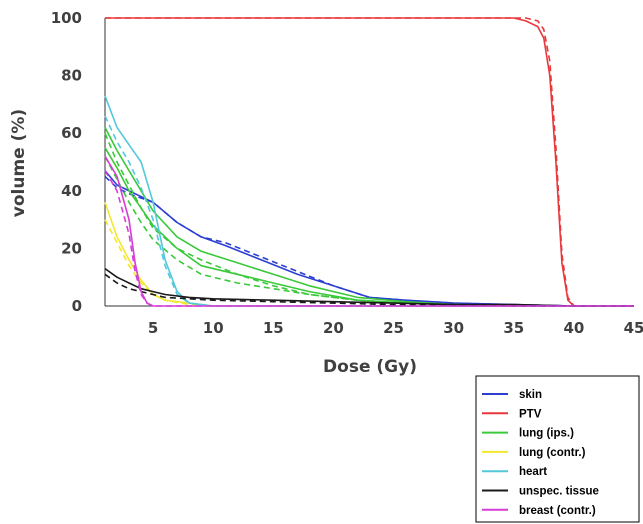 This screenshot has width=643, height=524. I want to click on y-tick-label-100: 100, so click(66, 18).